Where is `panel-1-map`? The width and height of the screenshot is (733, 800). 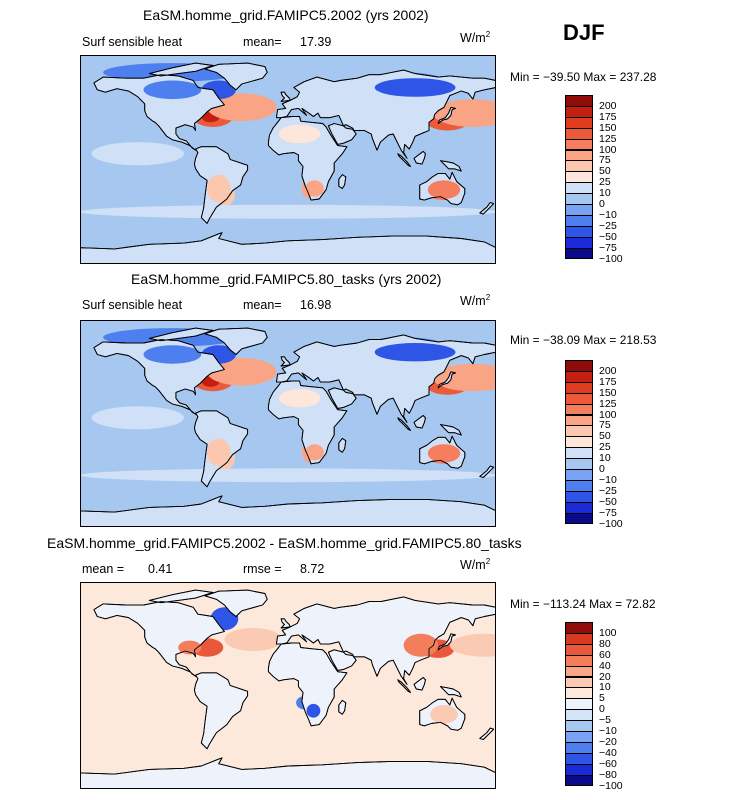
panel-1-map is located at coordinates (288, 159).